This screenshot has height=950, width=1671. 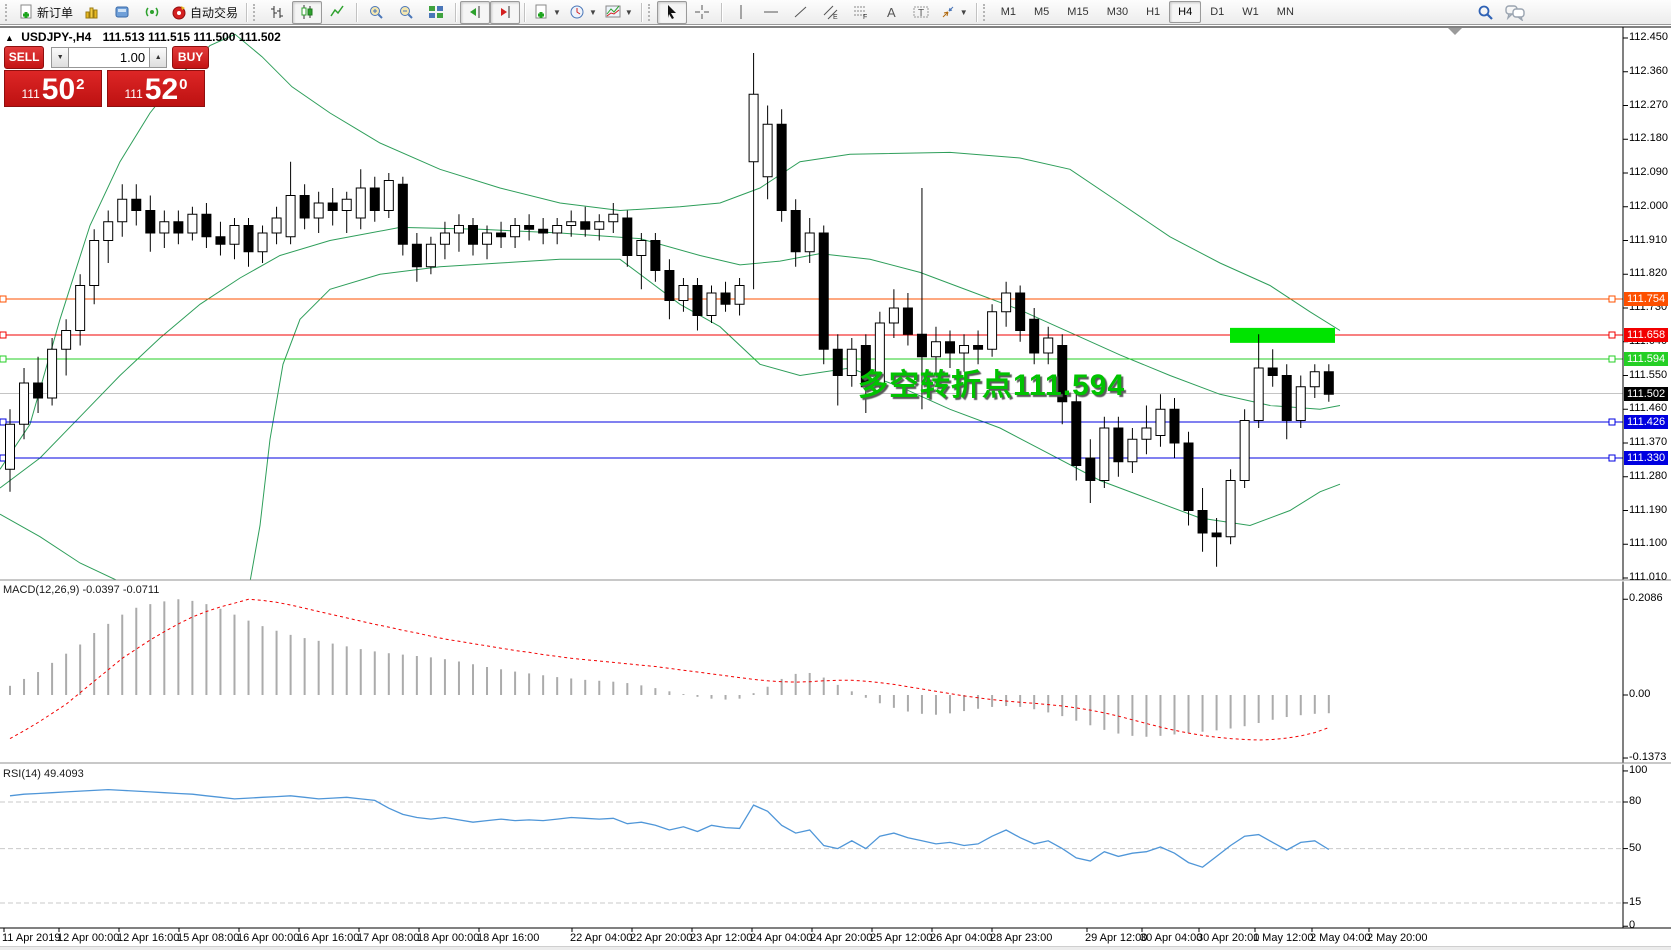 I want to click on text-button: A, so click(x=891, y=12).